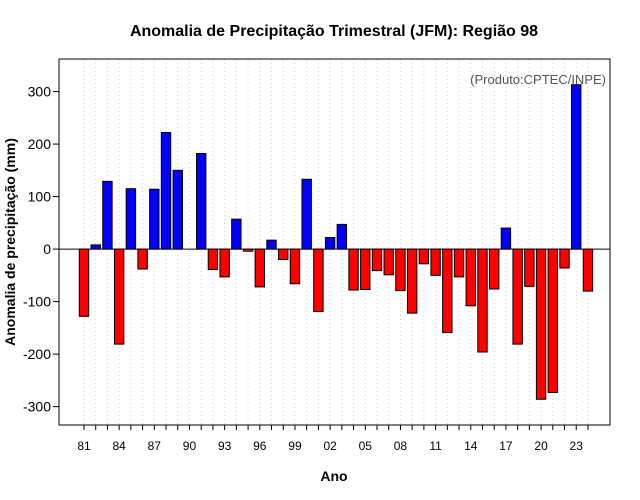 The height and width of the screenshot is (500, 640). Describe the element at coordinates (494, 269) in the screenshot. I see `bar-2016` at that location.